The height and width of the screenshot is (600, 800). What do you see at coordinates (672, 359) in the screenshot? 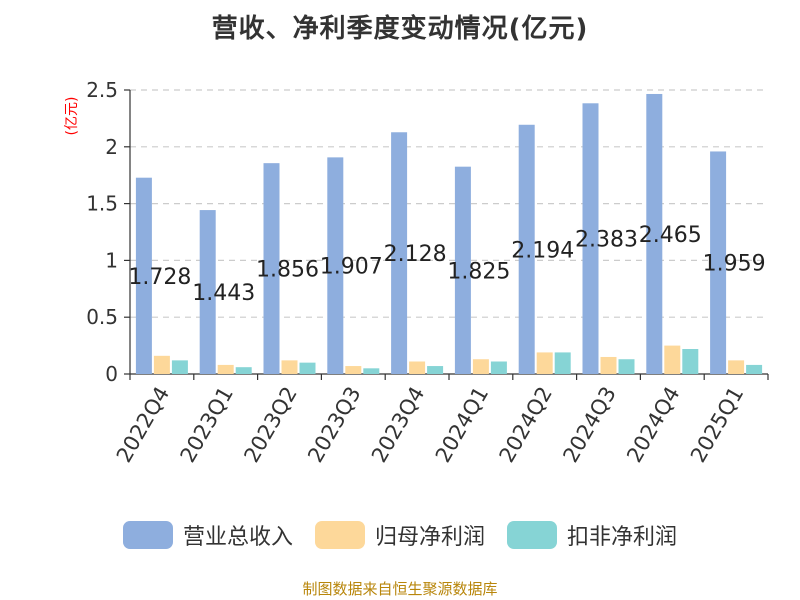
I see `bar-归母净利润-2024Q4` at bounding box center [672, 359].